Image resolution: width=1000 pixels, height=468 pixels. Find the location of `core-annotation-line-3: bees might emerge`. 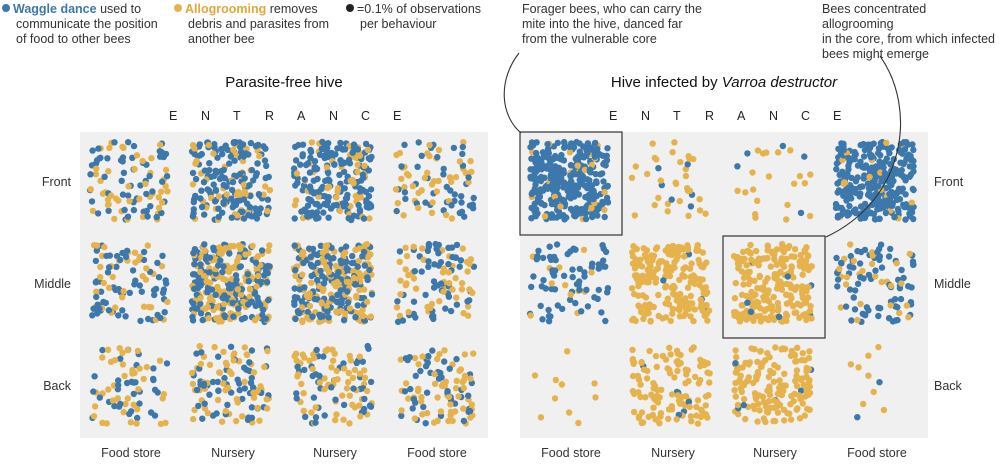

core-annotation-line-3: bees might emerge is located at coordinates (876, 54).